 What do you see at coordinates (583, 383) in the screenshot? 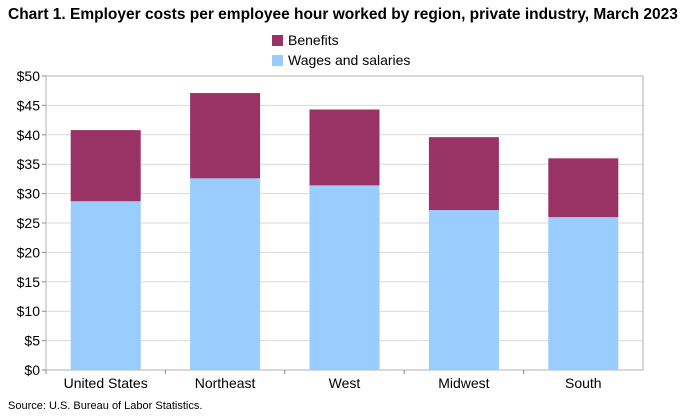
I see `x-tick-label: South` at bounding box center [583, 383].